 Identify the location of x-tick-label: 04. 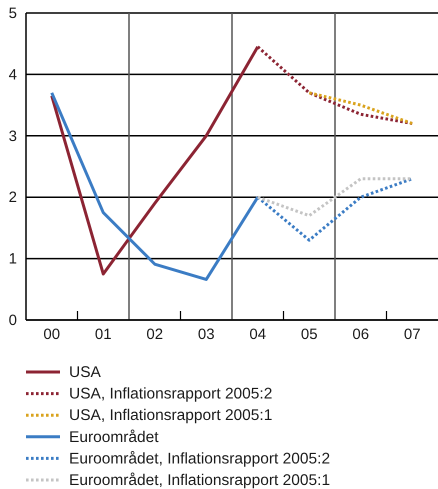
(257, 334).